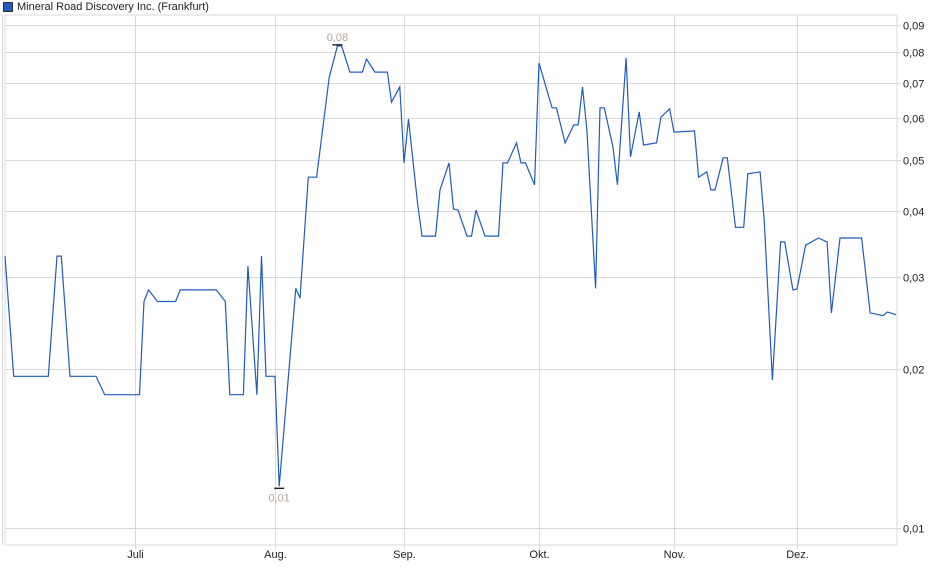 The image size is (940, 579). I want to click on y-tick-label: 0,04, so click(913, 213).